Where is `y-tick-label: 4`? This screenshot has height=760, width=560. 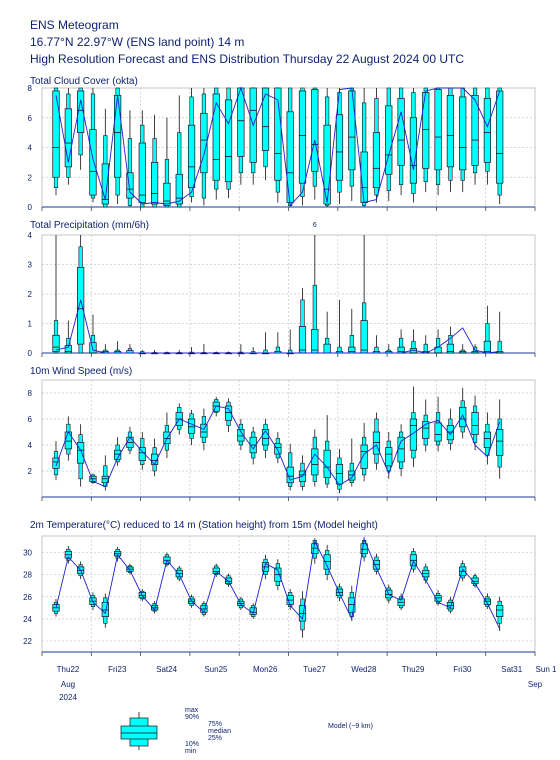
y-tick-label: 4 is located at coordinates (30, 445).